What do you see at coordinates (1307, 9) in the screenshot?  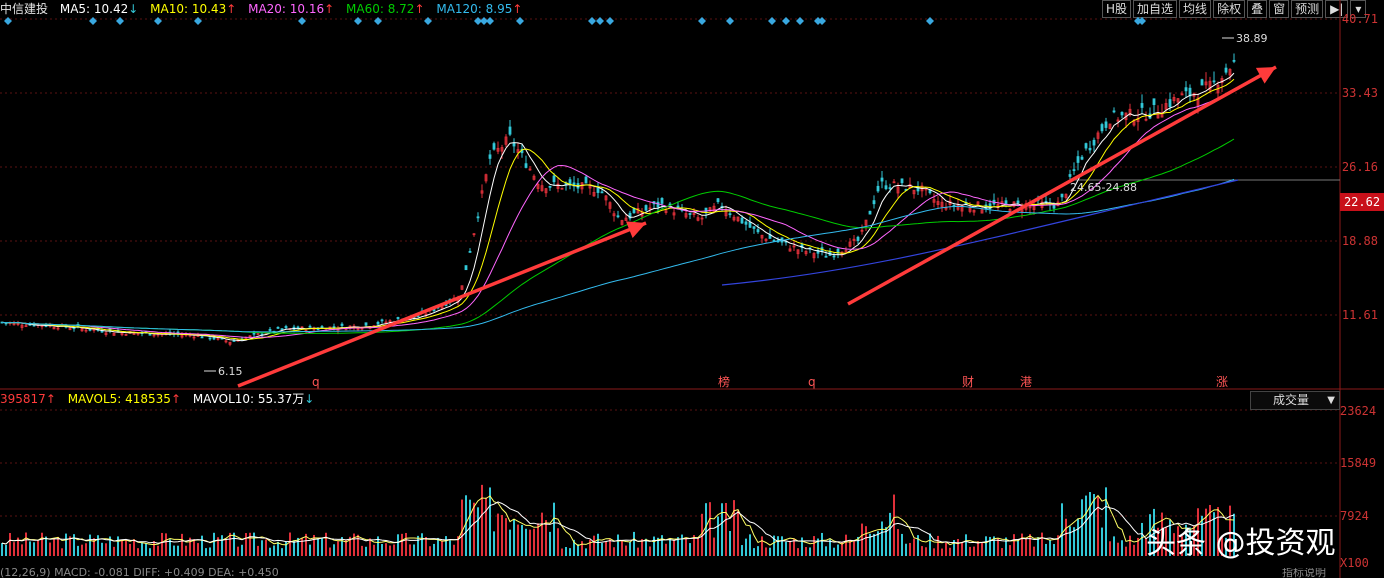 I see `forecast-button: 预测` at bounding box center [1307, 9].